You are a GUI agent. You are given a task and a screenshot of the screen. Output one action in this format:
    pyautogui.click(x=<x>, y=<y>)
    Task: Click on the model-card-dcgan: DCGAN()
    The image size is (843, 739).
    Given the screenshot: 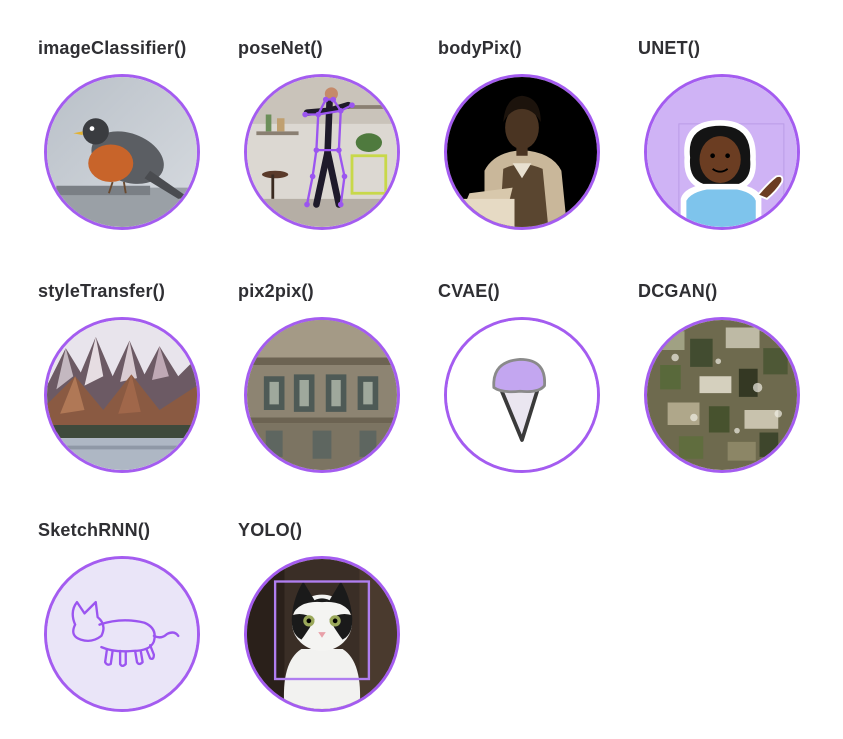 What is the action you would take?
    pyautogui.click(x=723, y=381)
    